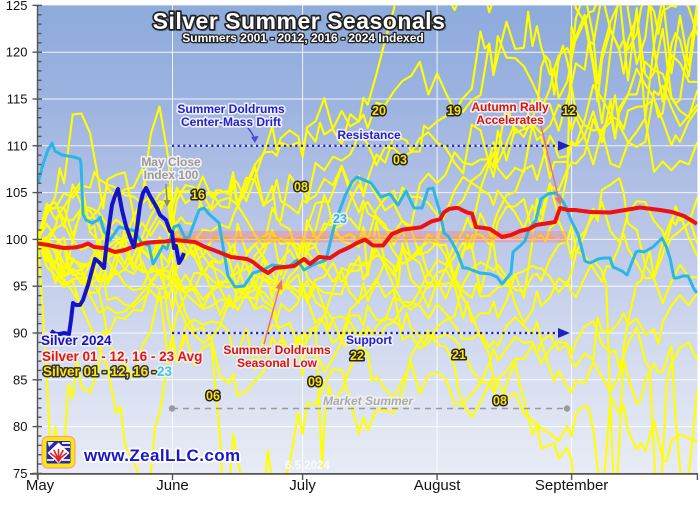 The height and width of the screenshot is (505, 700). What do you see at coordinates (307, 466) in the screenshot?
I see `svg-text: 6.5.2024` at bounding box center [307, 466].